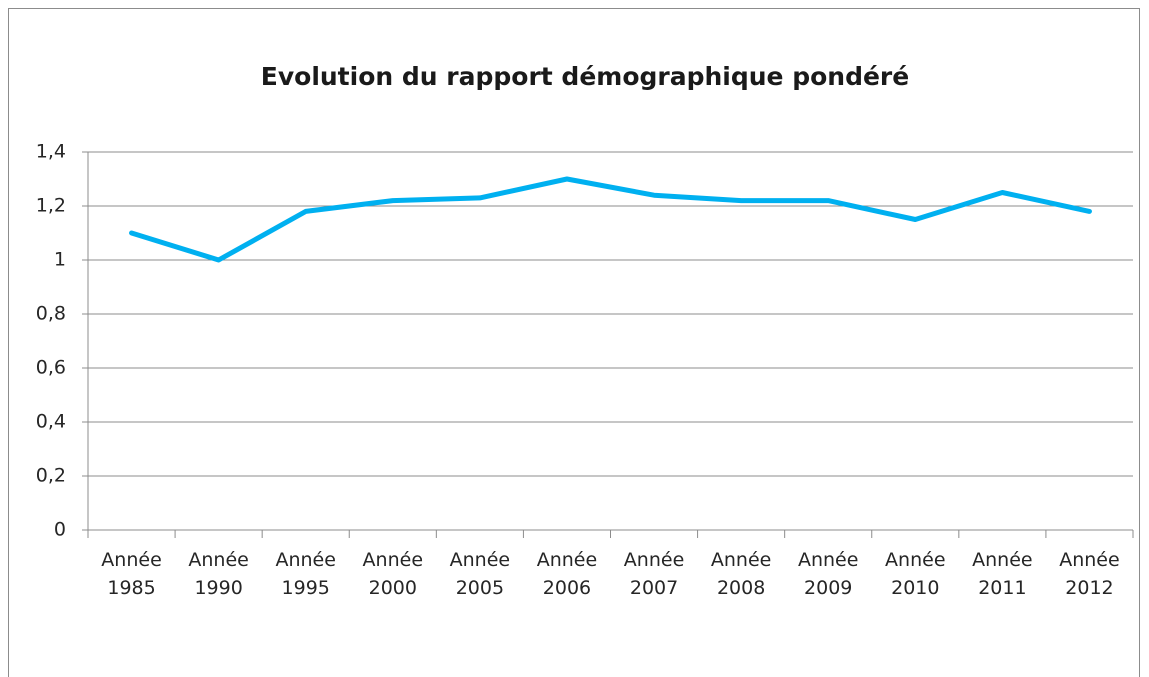 The width and height of the screenshot is (1149, 677). Describe the element at coordinates (51, 422) in the screenshot. I see `y-tick-label: 0,4` at that location.